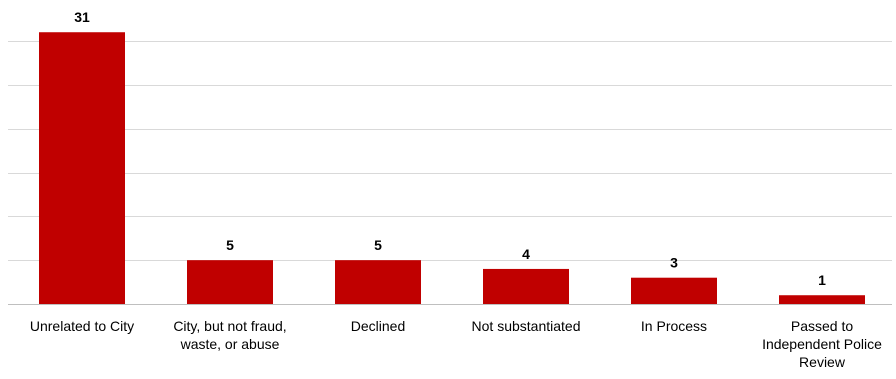  I want to click on category-label: Passed to Independent Police Review, so click(822, 344).